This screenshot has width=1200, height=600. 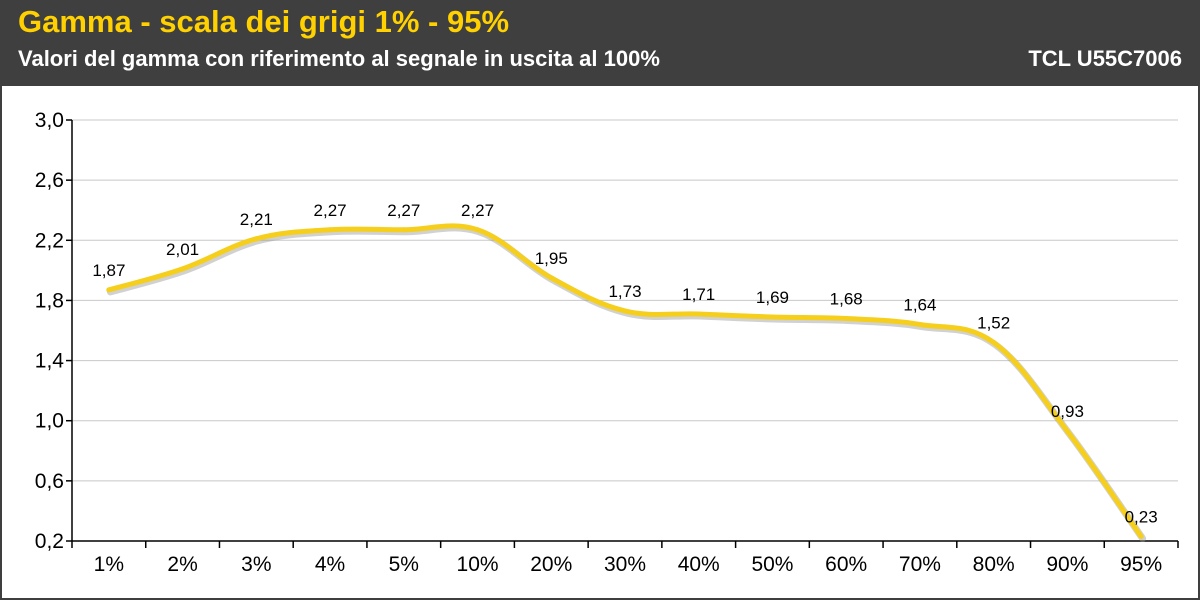 I want to click on data-label: 1,64, so click(x=919, y=304).